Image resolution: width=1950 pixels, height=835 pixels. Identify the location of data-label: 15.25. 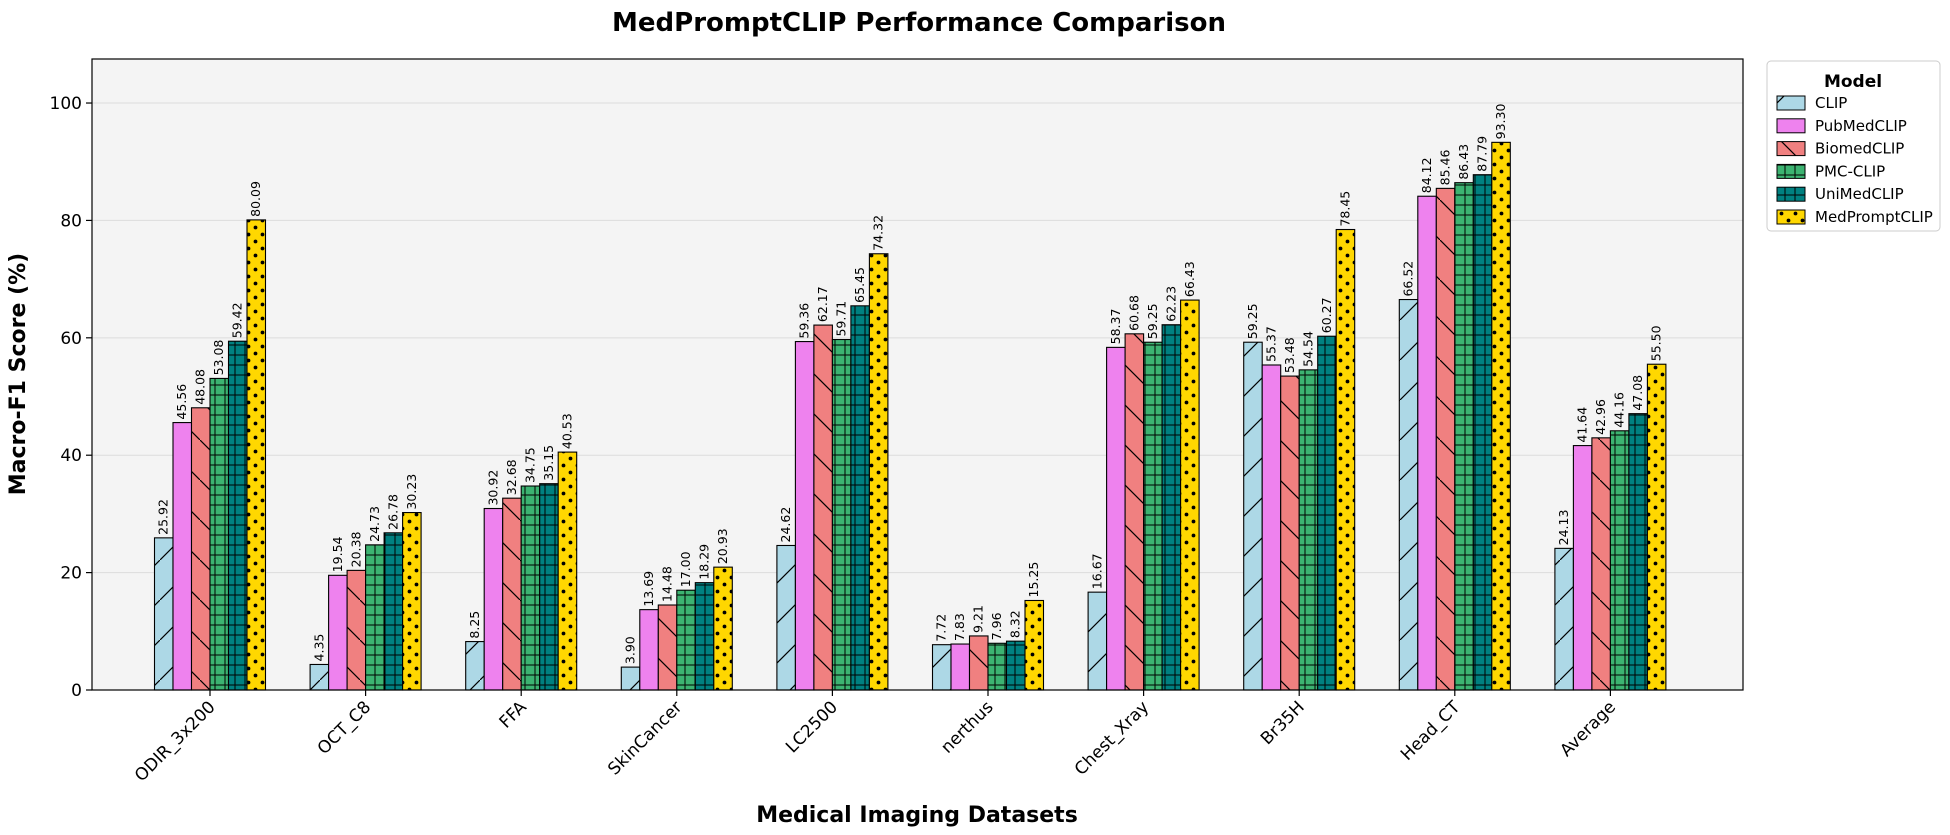
(1033, 580).